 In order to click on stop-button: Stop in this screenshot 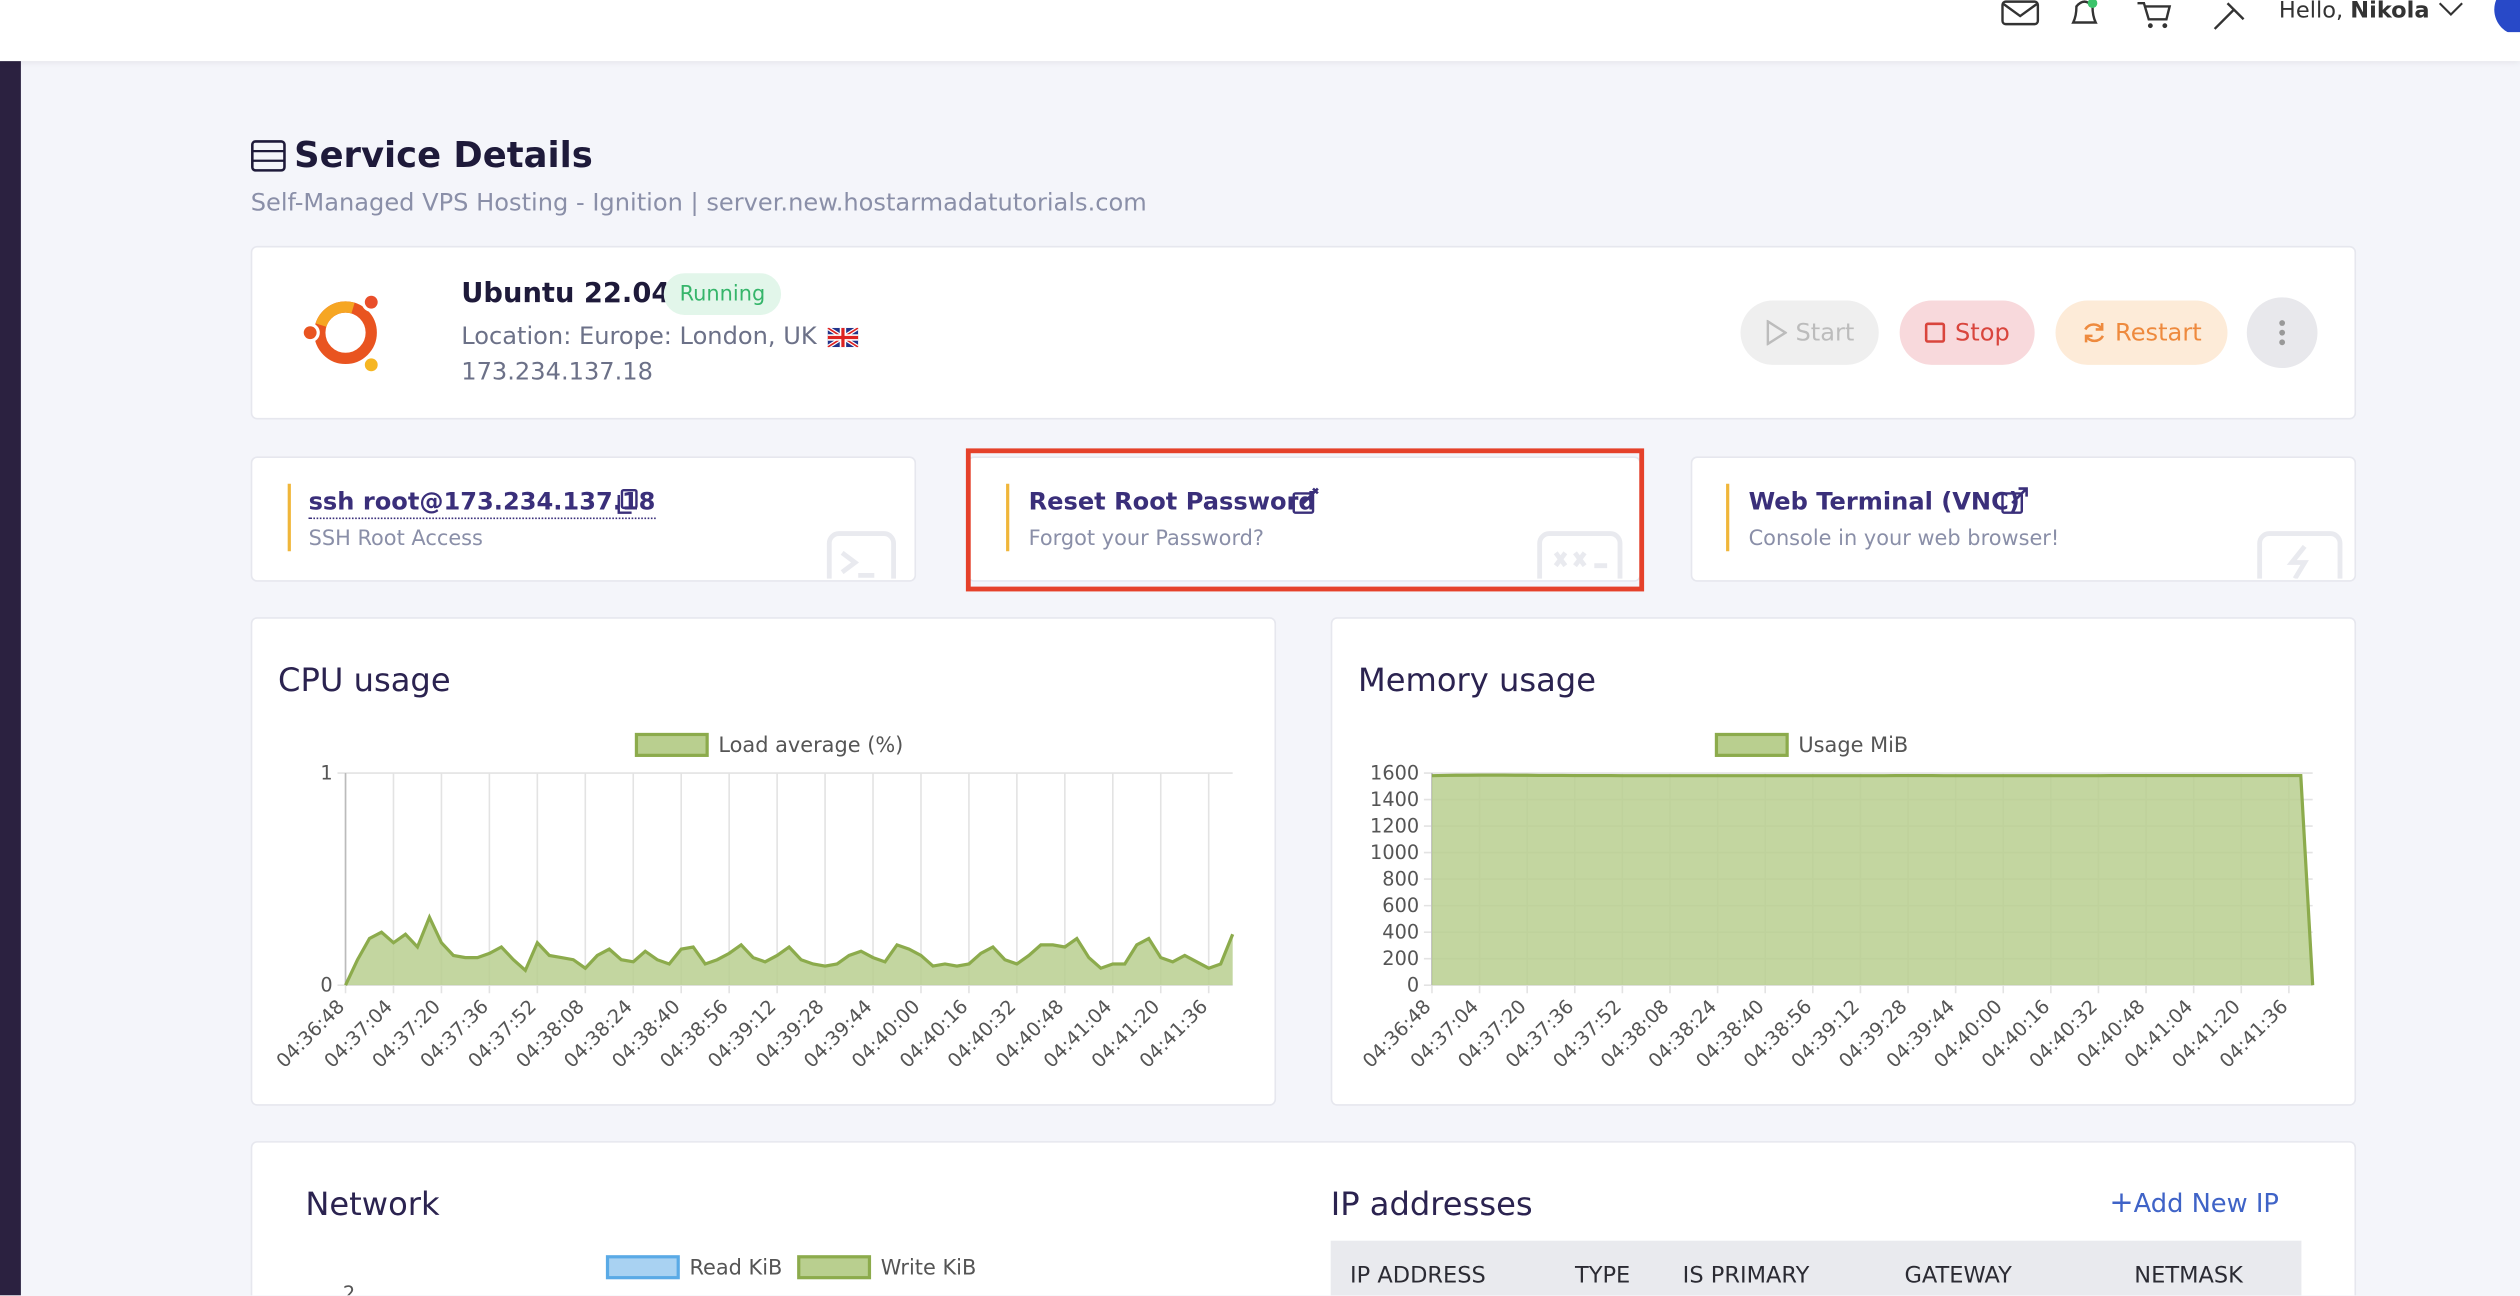, I will do `click(1967, 332)`.